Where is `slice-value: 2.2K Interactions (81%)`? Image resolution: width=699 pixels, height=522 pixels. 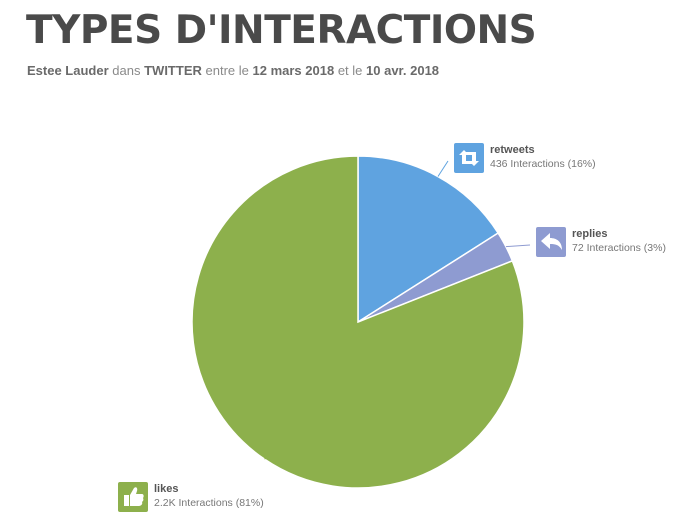 slice-value: 2.2K Interactions (81%) is located at coordinates (209, 503).